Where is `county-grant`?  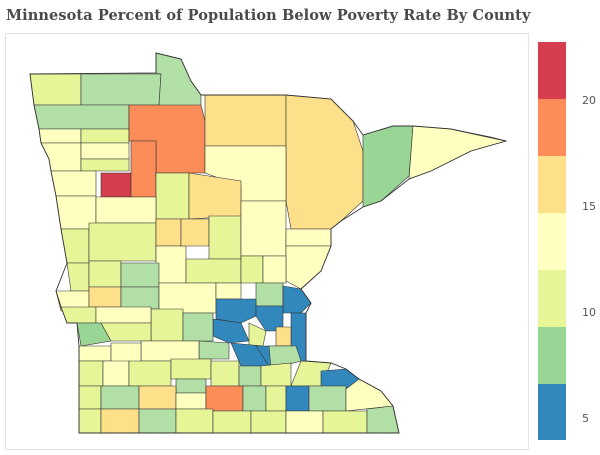
county-grant is located at coordinates (78, 277).